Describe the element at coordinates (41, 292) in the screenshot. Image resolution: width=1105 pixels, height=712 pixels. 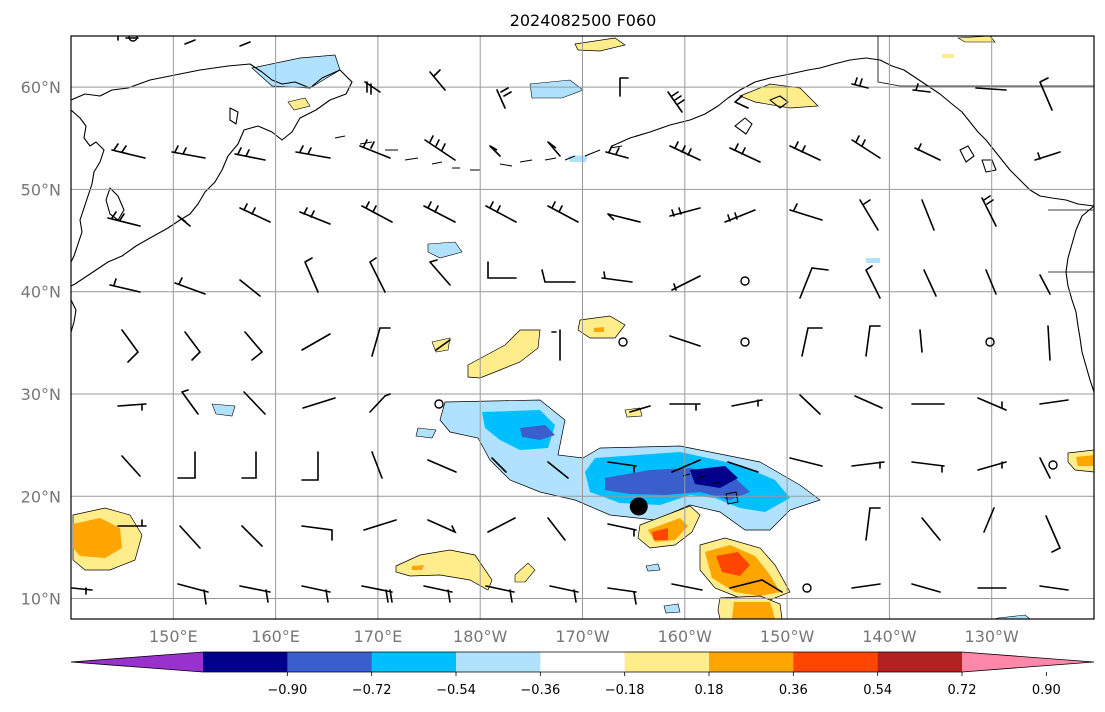
I see `lat-label: 40°N` at that location.